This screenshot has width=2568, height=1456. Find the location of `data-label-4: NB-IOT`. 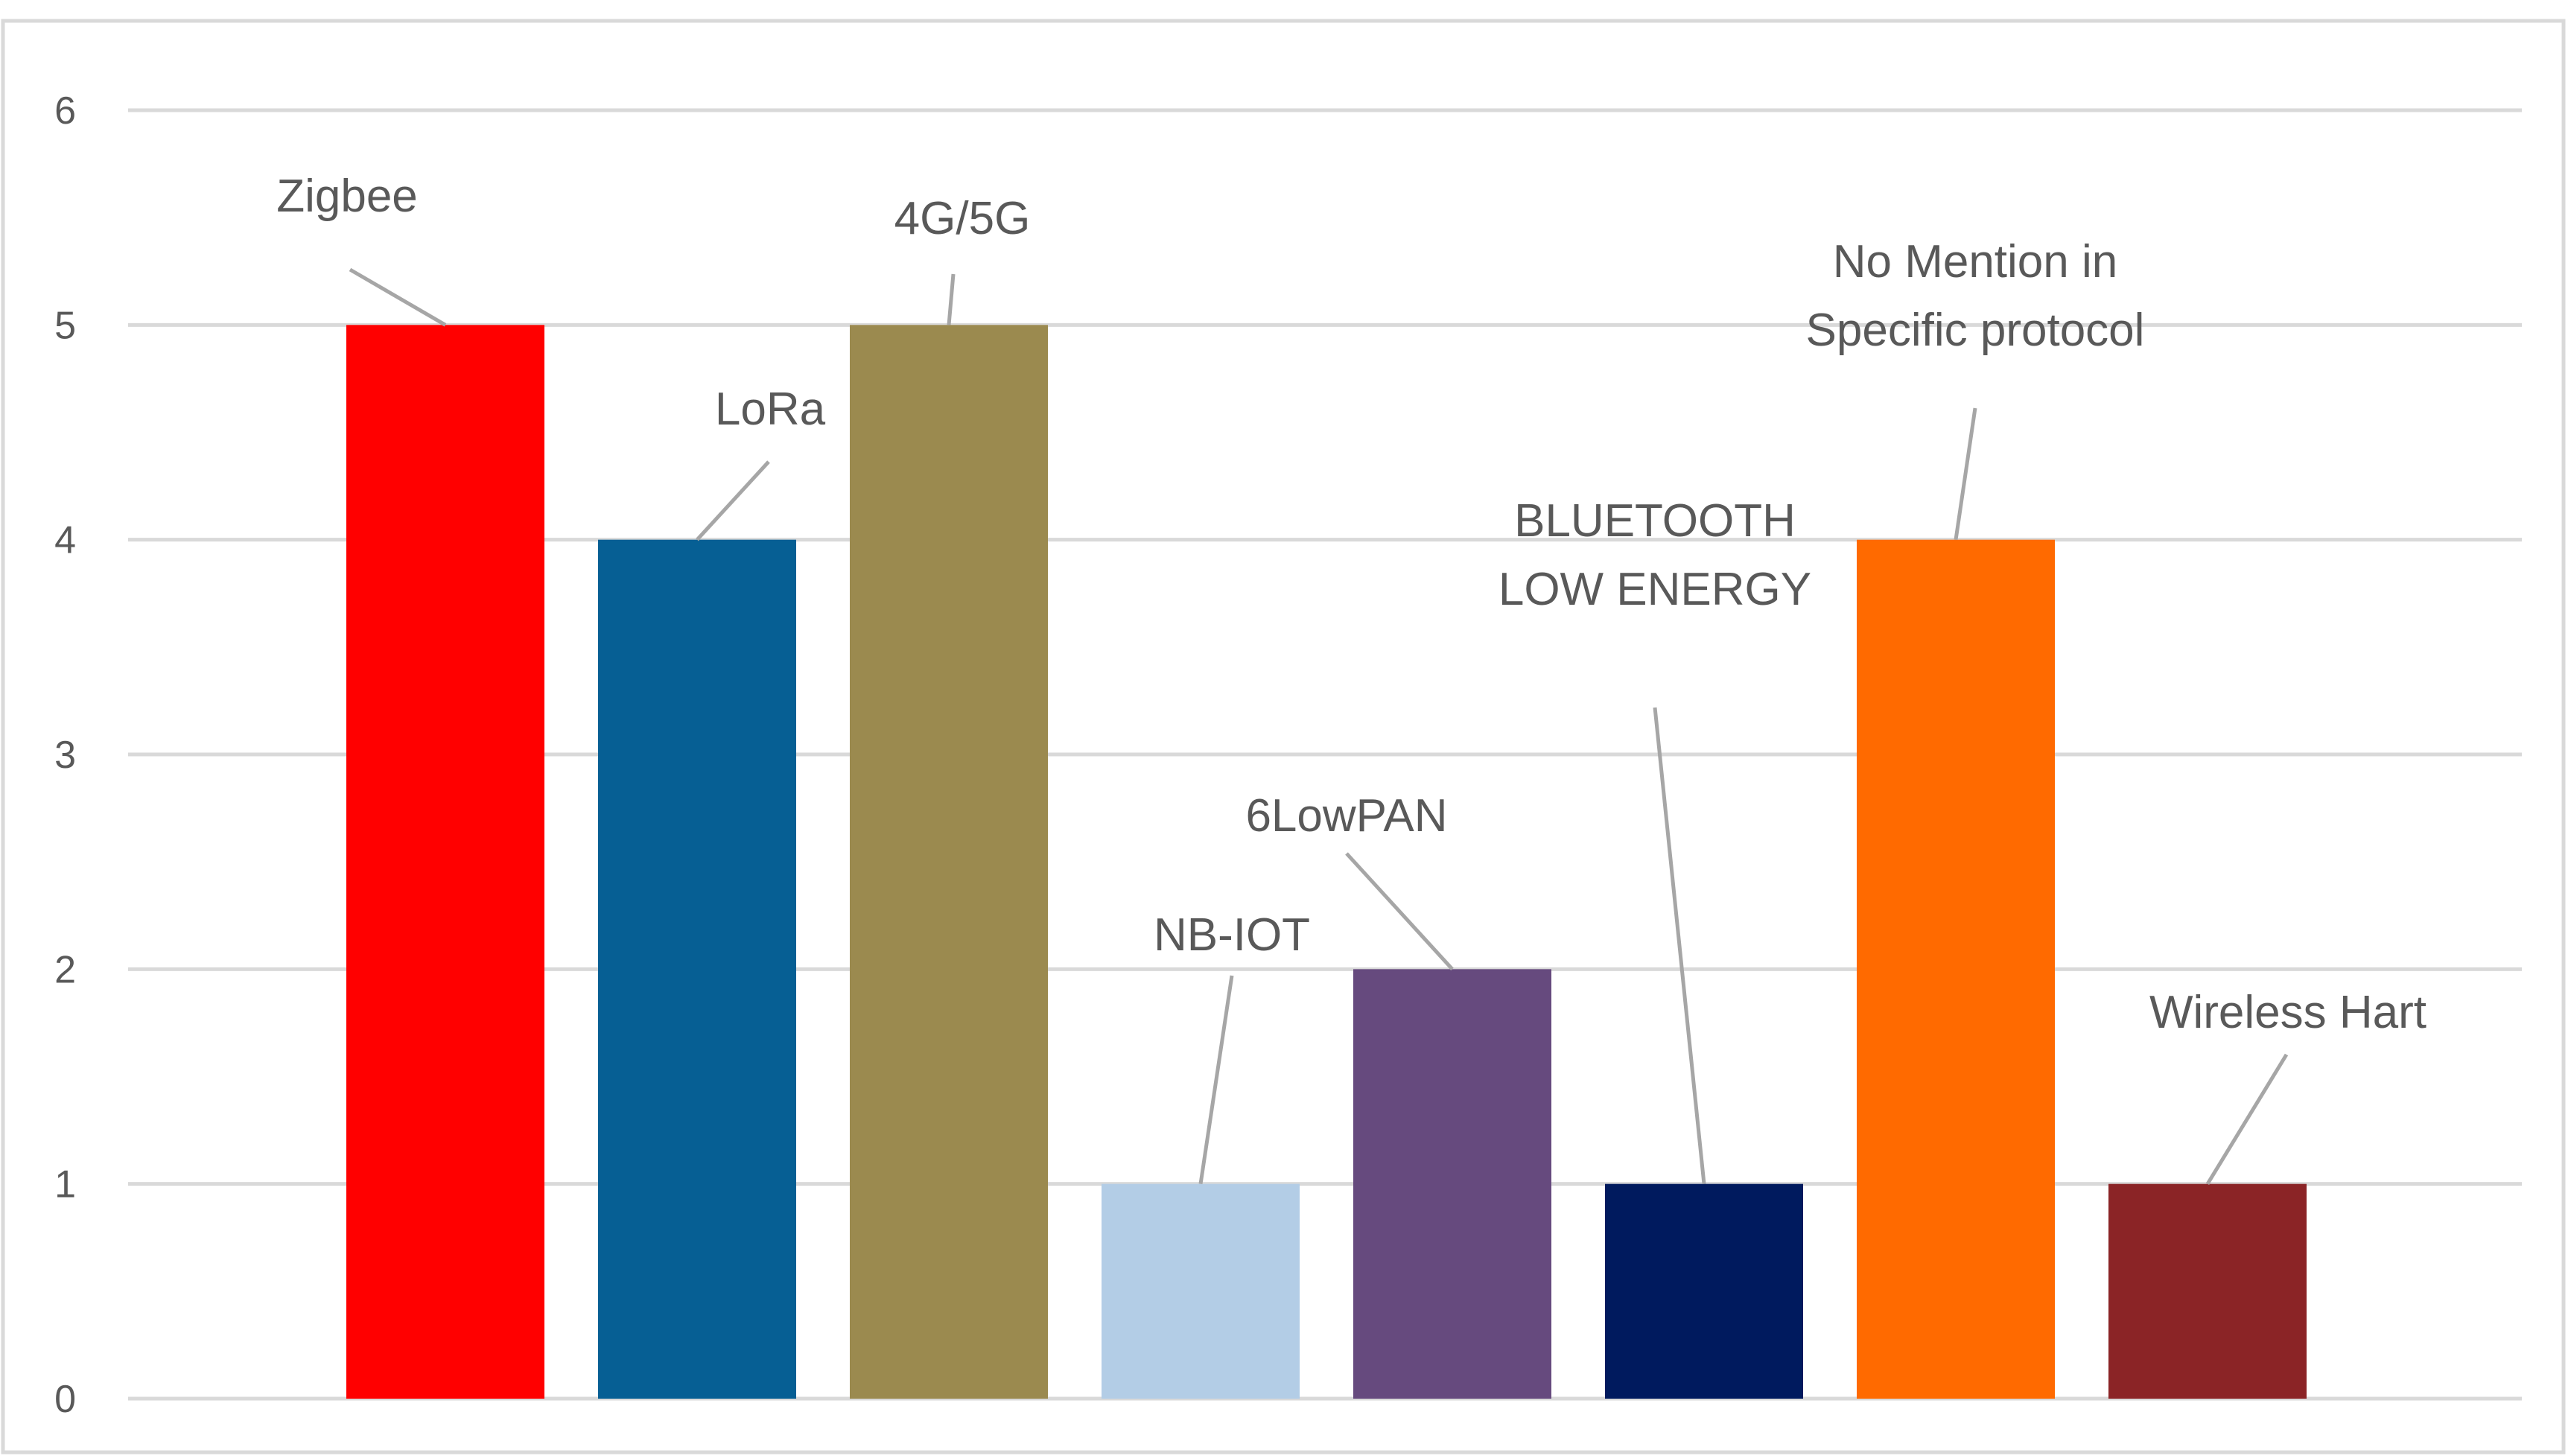

data-label-4: NB-IOT is located at coordinates (1232, 935).